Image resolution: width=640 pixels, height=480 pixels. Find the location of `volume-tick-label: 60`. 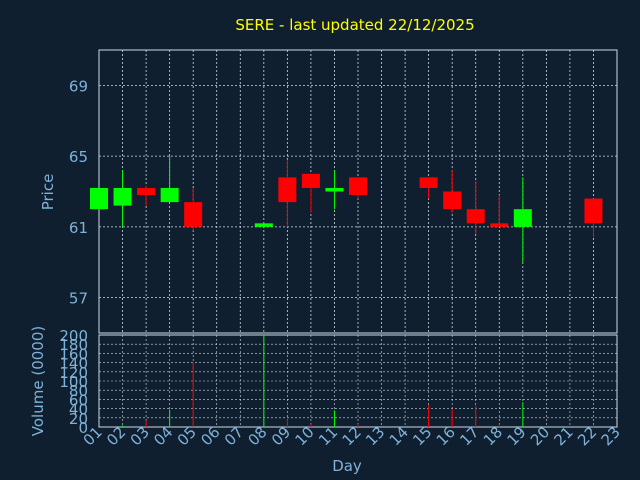

volume-tick-label: 60 is located at coordinates (78, 400).